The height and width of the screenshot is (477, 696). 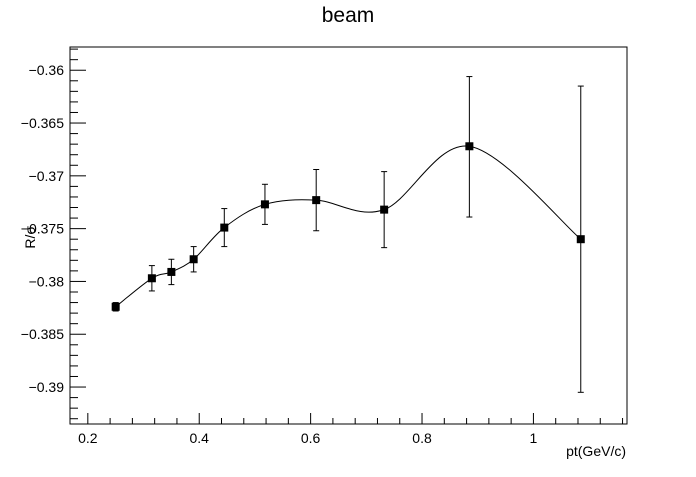 I want to click on x-tick-label: 1, so click(x=534, y=438).